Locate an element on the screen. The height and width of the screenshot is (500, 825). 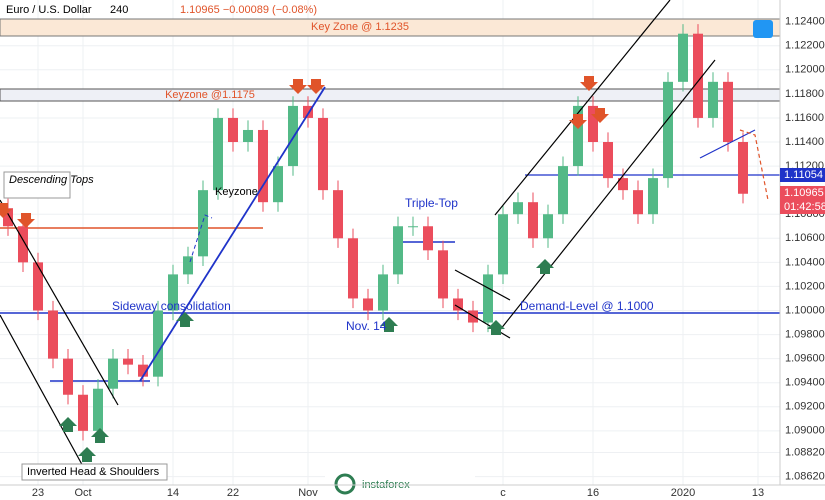
last-tag is located at coordinates (802, 200).